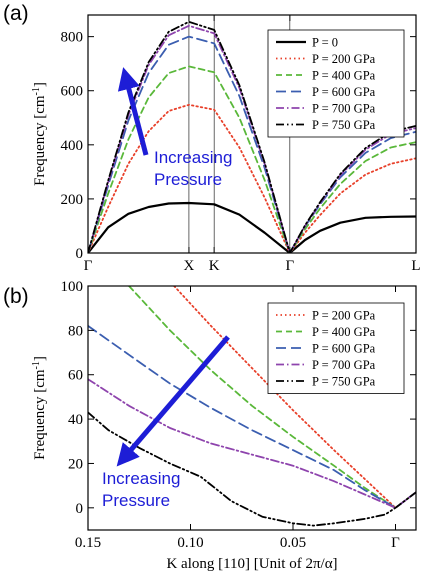 The height and width of the screenshot is (579, 436). What do you see at coordinates (72, 287) in the screenshot?
I see `y-tick-label: 100` at bounding box center [72, 287].